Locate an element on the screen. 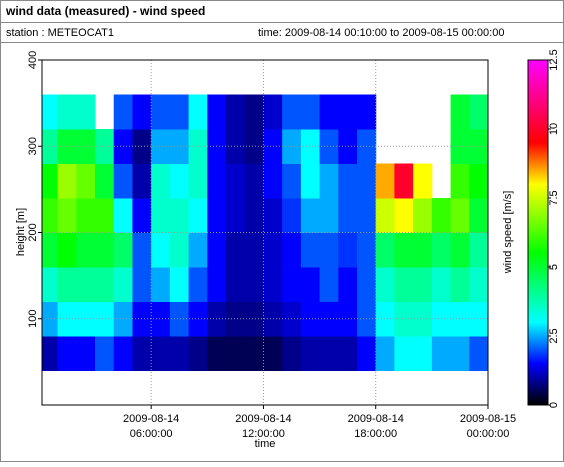  colorbar-tick-label: 5 is located at coordinates (554, 267).